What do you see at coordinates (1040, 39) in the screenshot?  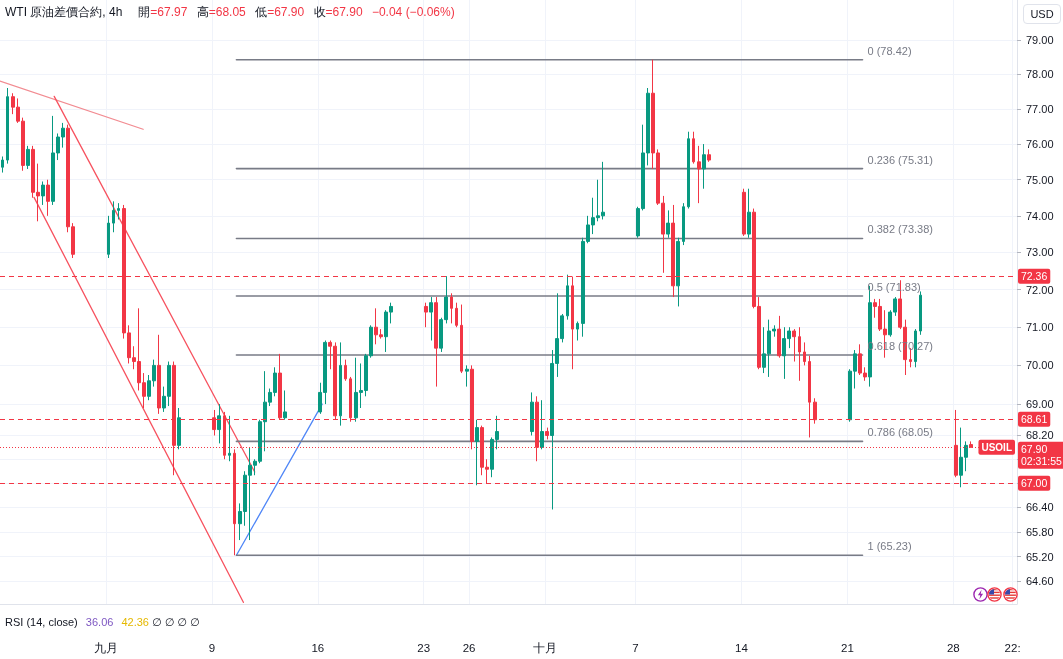 I see `y-tick-label: 79.00` at bounding box center [1040, 39].